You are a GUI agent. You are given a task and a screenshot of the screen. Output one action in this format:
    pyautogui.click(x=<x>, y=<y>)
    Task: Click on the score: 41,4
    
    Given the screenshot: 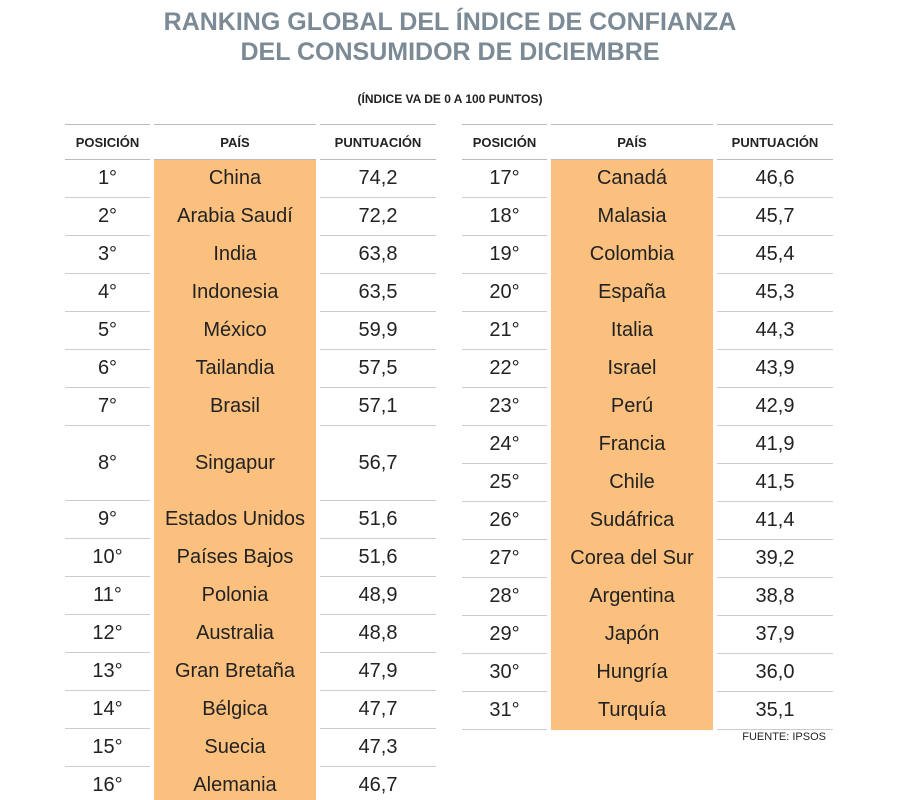 What is the action you would take?
    pyautogui.click(x=775, y=521)
    